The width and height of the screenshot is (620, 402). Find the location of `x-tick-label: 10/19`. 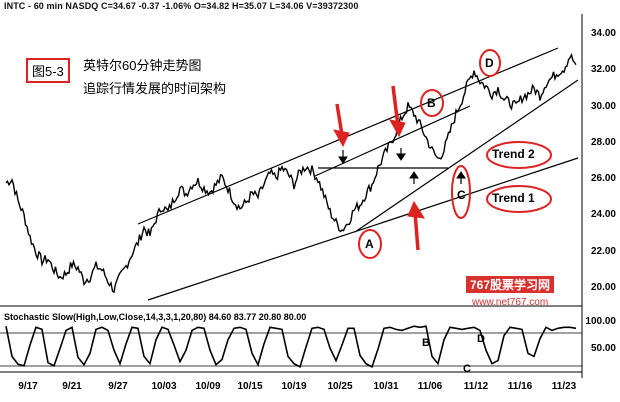

x-tick-label: 10/19 is located at coordinates (294, 386).